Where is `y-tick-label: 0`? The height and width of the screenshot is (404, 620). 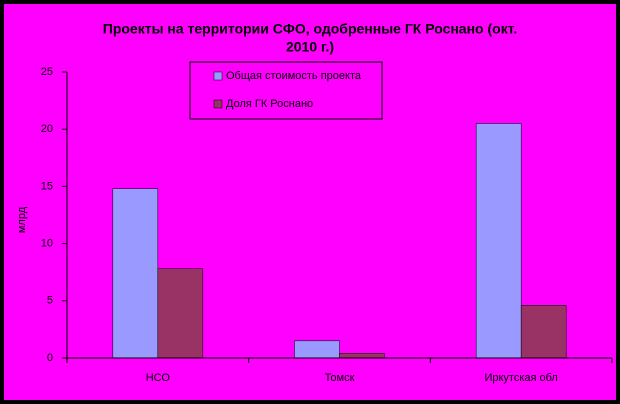 y-tick-label: 0 is located at coordinates (50, 358).